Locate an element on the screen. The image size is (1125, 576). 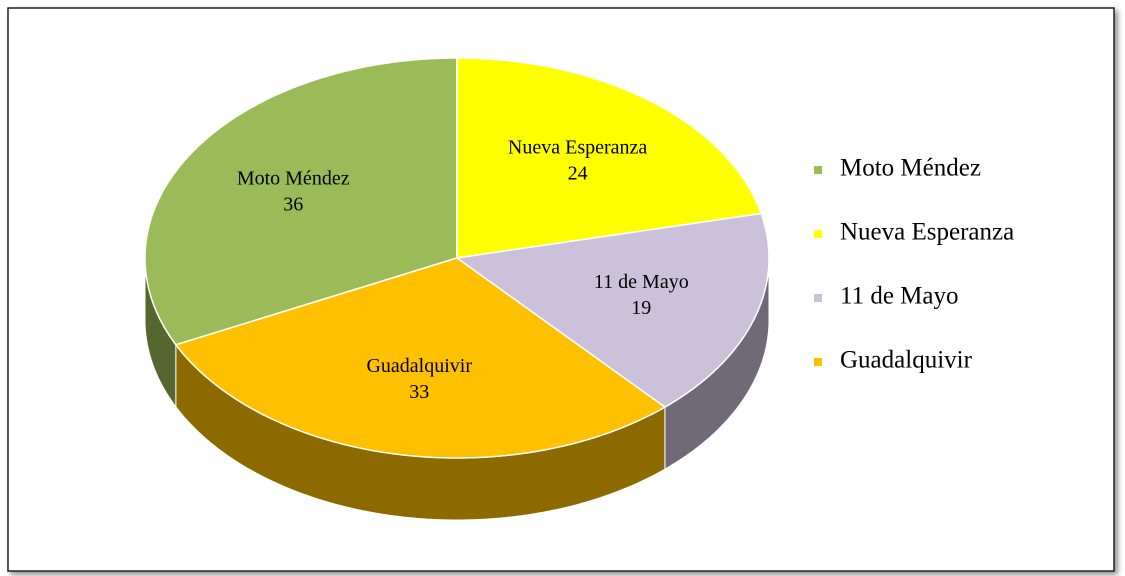
legend-label: Guadalquivir is located at coordinates (906, 360).